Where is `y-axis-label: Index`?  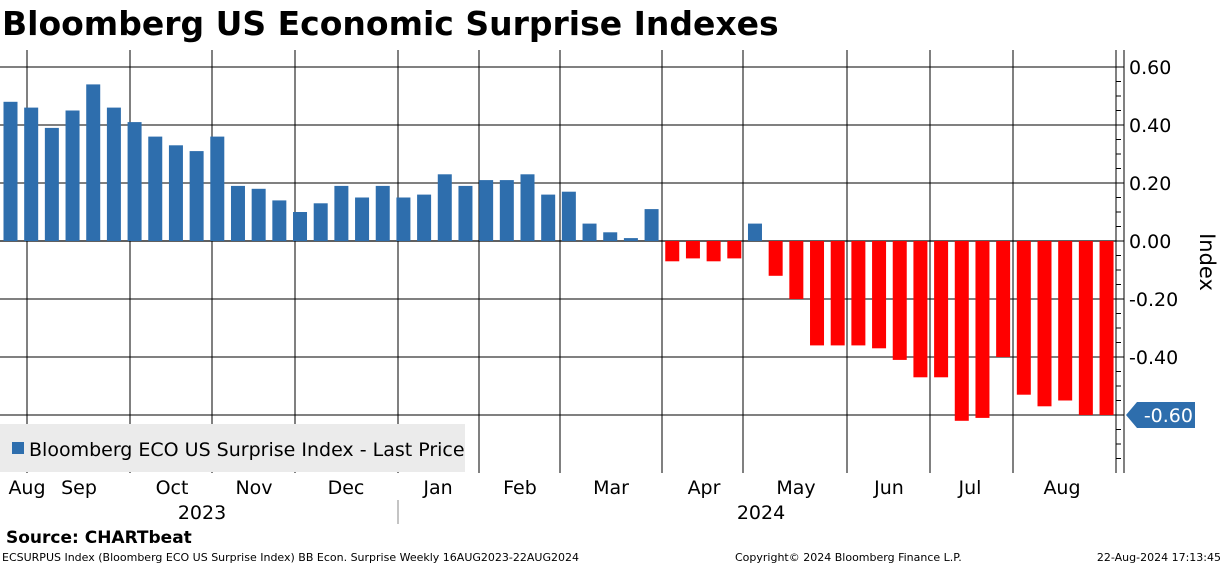
y-axis-label: Index is located at coordinates (1207, 262).